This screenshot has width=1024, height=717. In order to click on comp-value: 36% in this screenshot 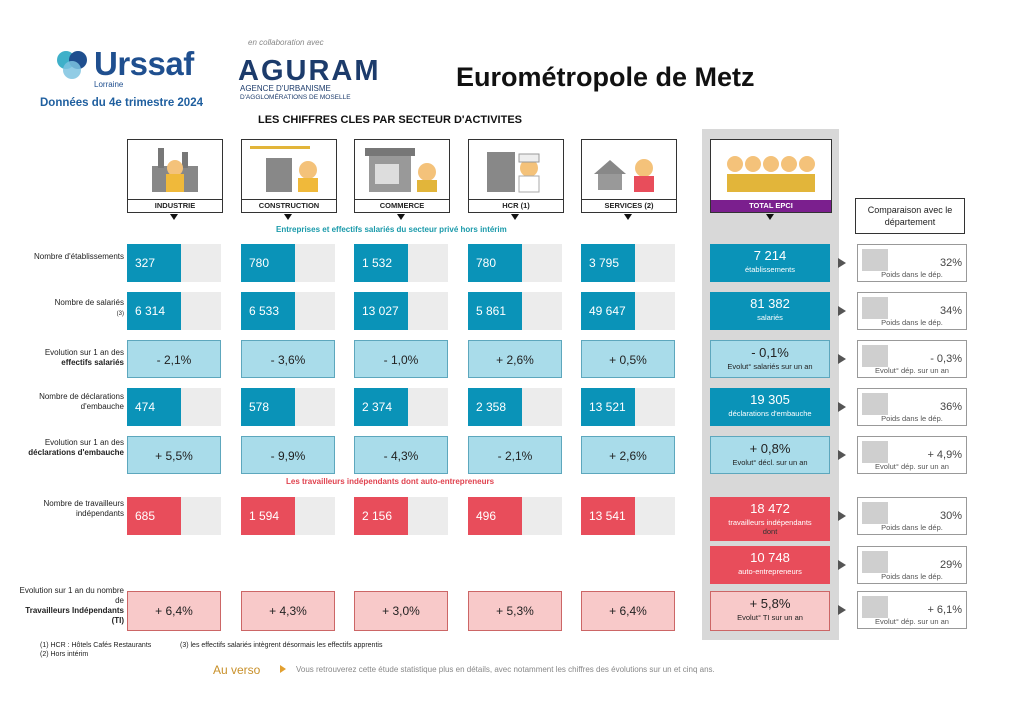, I will do `click(950, 407)`.